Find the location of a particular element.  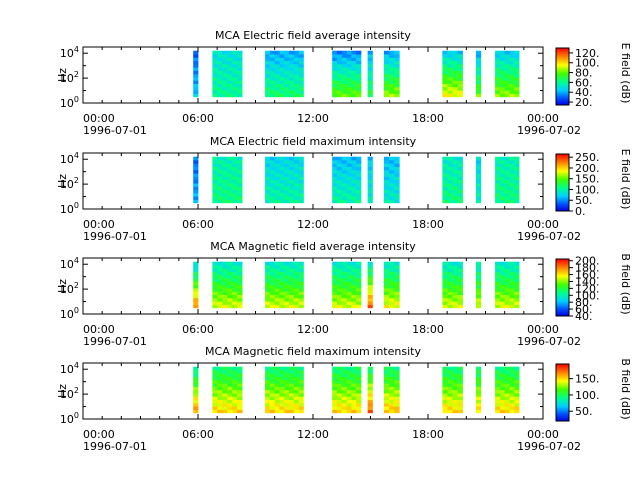

x-date-label: 1996-07-02 is located at coordinates (549, 236).